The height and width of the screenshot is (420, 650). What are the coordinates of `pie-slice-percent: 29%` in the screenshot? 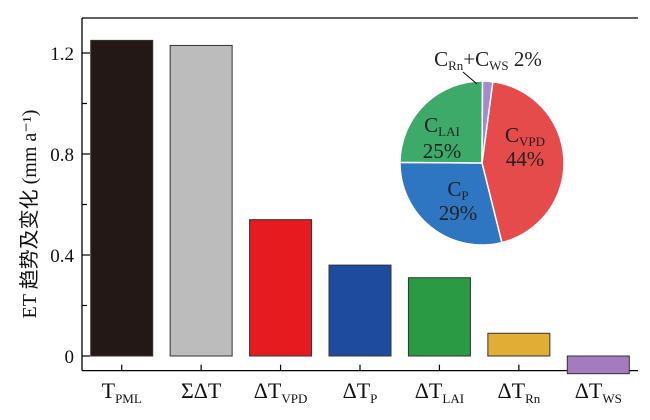 It's located at (458, 213).